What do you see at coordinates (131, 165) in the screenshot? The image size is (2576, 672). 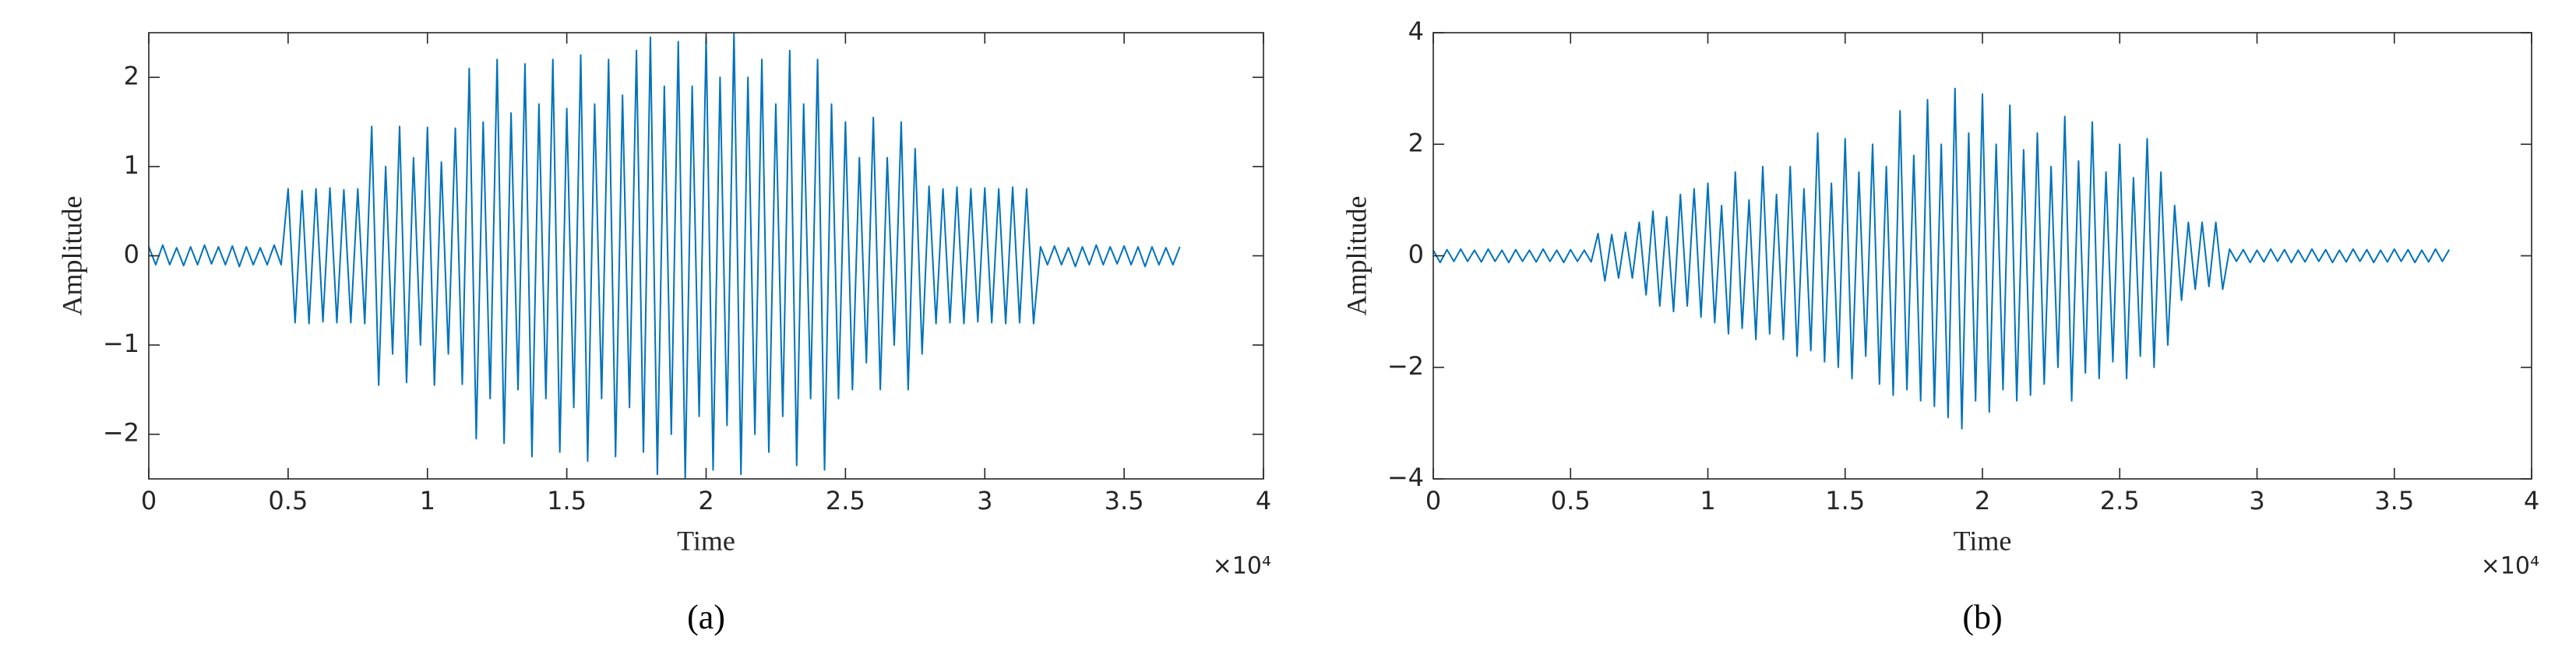 I see `y-tick-label: 1` at bounding box center [131, 165].